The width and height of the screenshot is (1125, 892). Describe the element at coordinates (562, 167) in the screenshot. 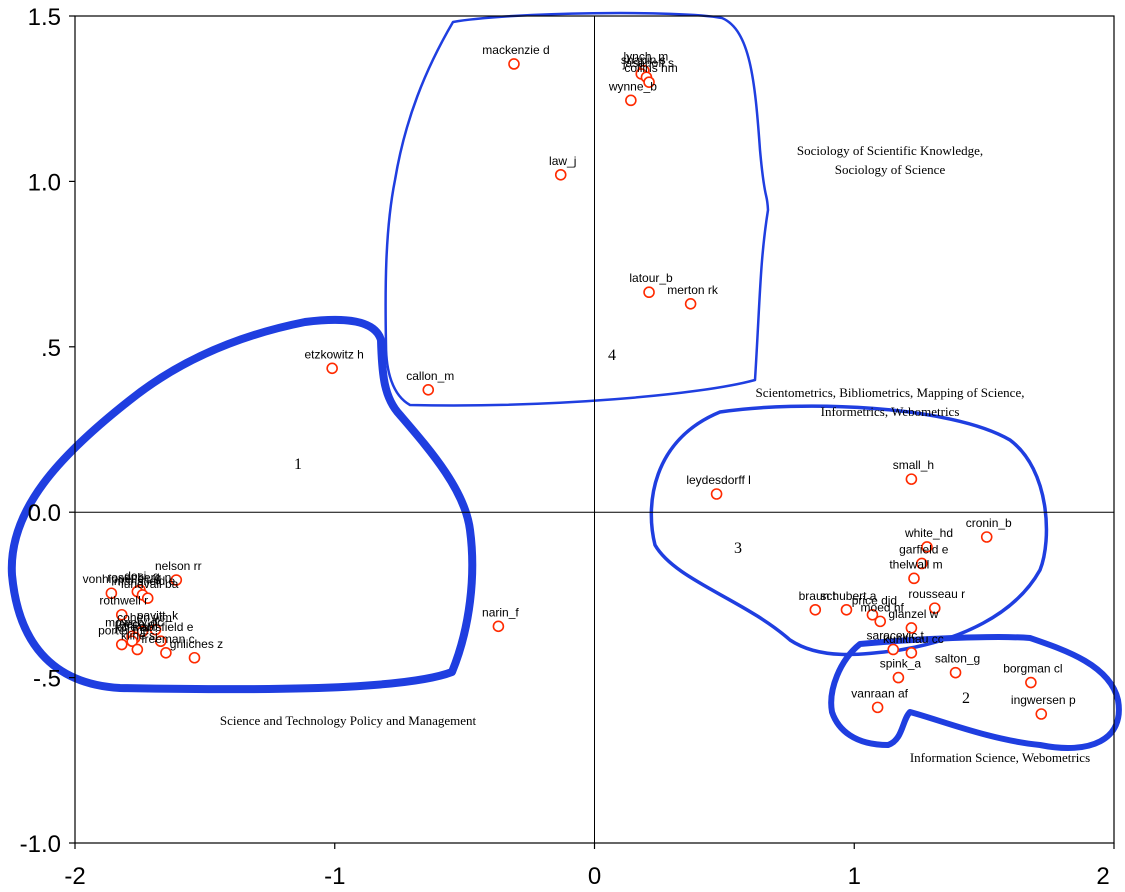

I see `data-point: law_j` at that location.